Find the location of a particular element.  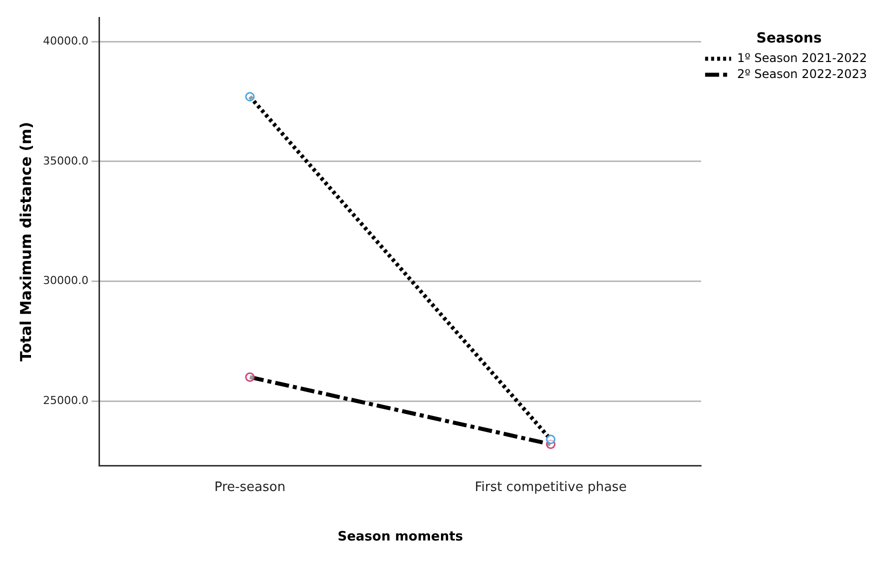

legend-label: 2º Season 2022-2023 is located at coordinates (802, 73).